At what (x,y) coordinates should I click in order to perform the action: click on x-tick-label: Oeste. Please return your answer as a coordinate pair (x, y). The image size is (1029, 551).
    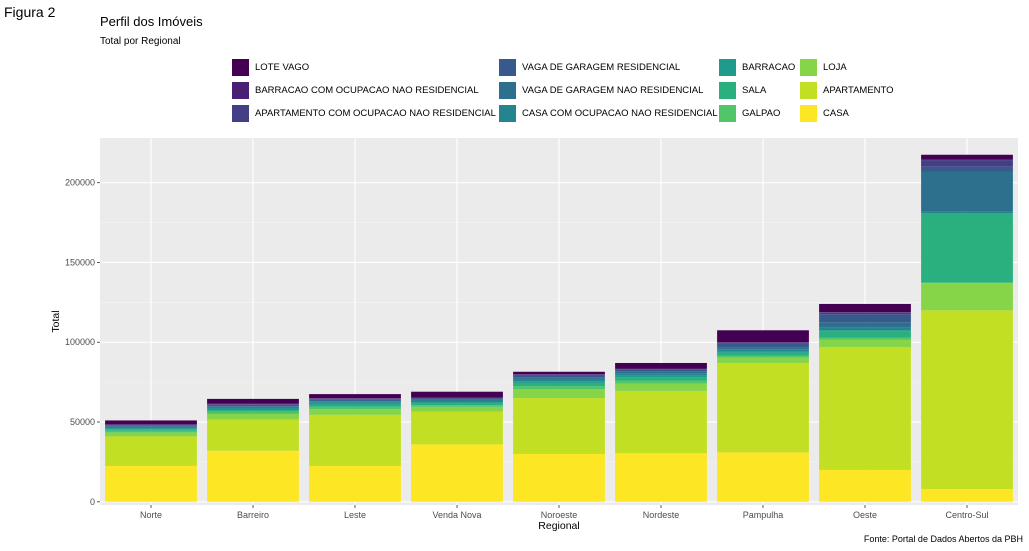
    Looking at the image, I should click on (865, 515).